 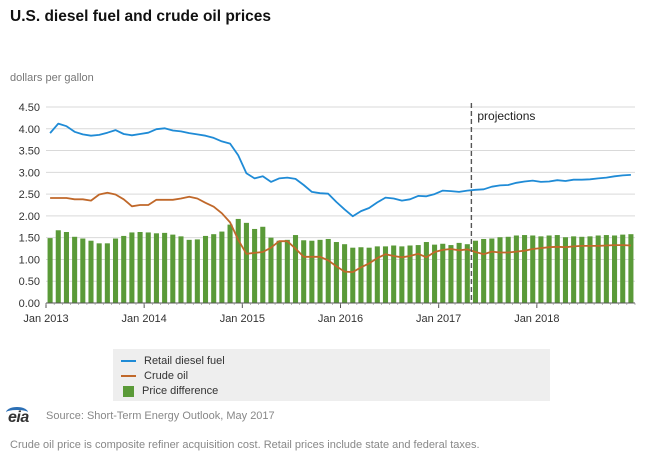 I want to click on chart-title: U.S. diesel fuel and crude oil prices, so click(x=140, y=16).